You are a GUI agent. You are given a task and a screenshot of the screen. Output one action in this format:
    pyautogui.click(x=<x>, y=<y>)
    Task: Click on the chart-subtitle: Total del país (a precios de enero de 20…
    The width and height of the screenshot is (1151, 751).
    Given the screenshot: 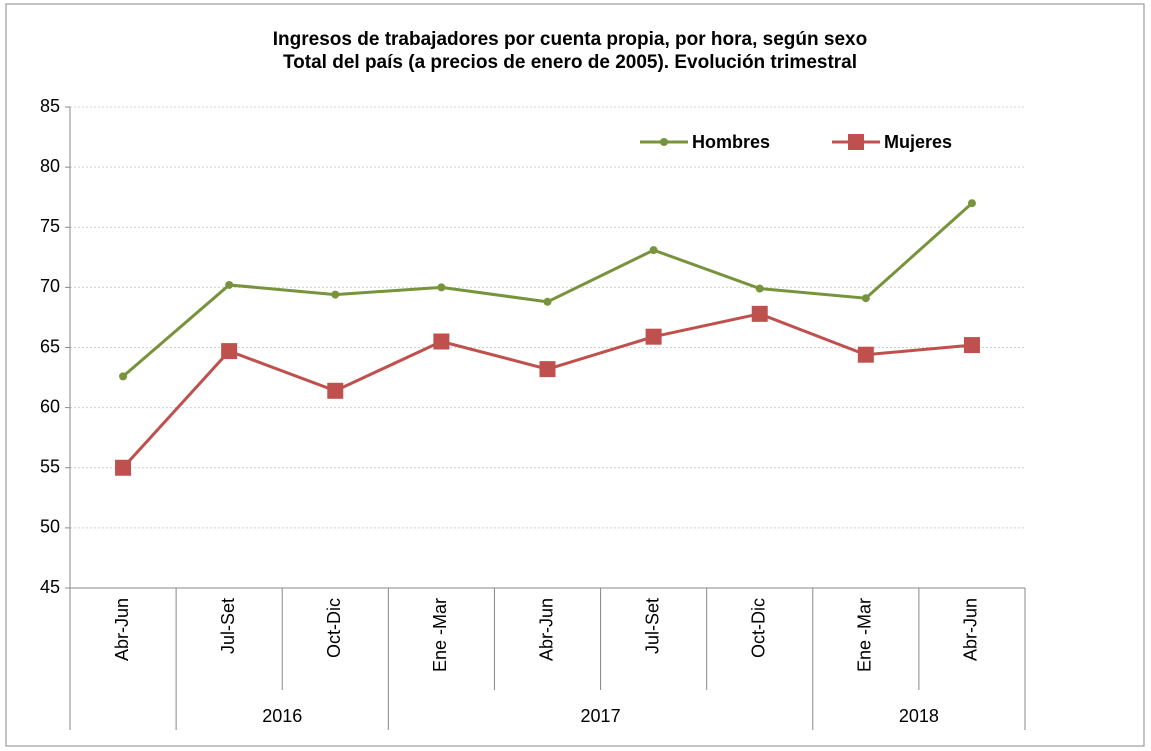 What is the action you would take?
    pyautogui.click(x=570, y=62)
    